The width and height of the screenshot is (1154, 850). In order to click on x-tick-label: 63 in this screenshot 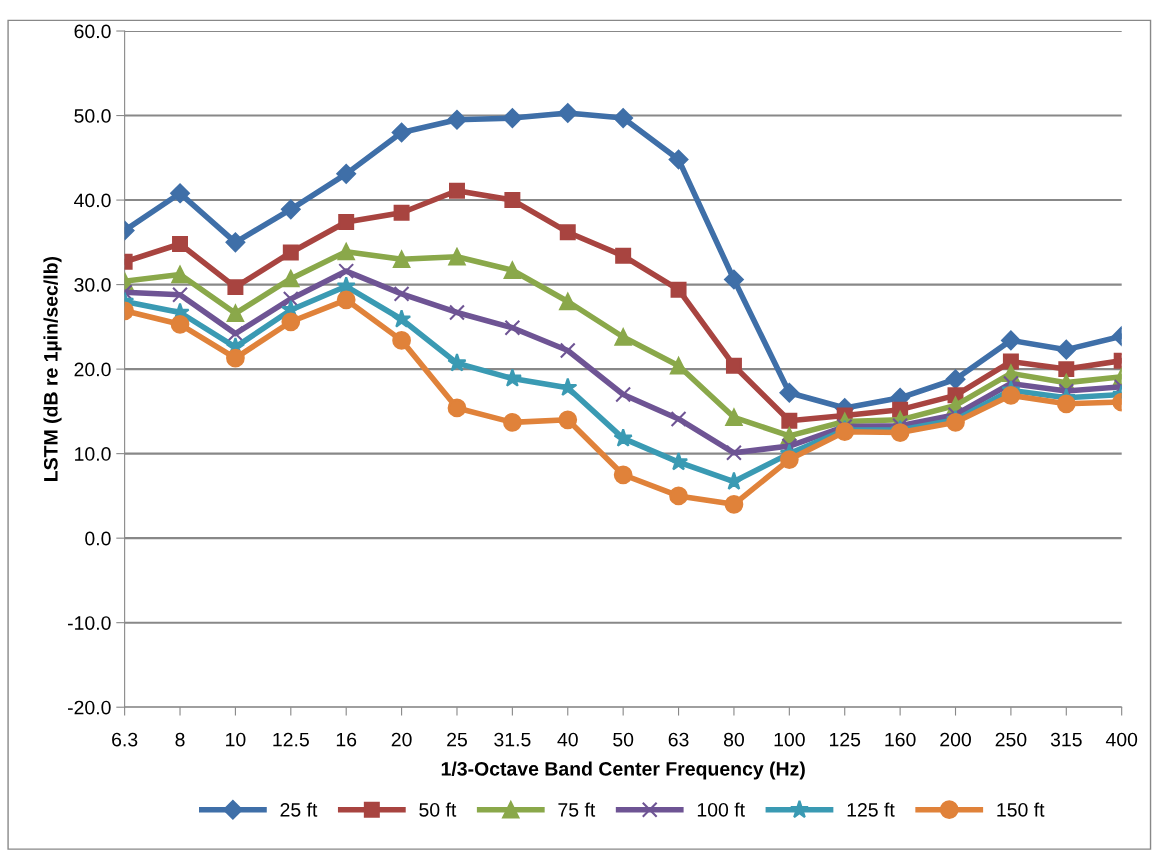, I will do `click(678, 739)`.